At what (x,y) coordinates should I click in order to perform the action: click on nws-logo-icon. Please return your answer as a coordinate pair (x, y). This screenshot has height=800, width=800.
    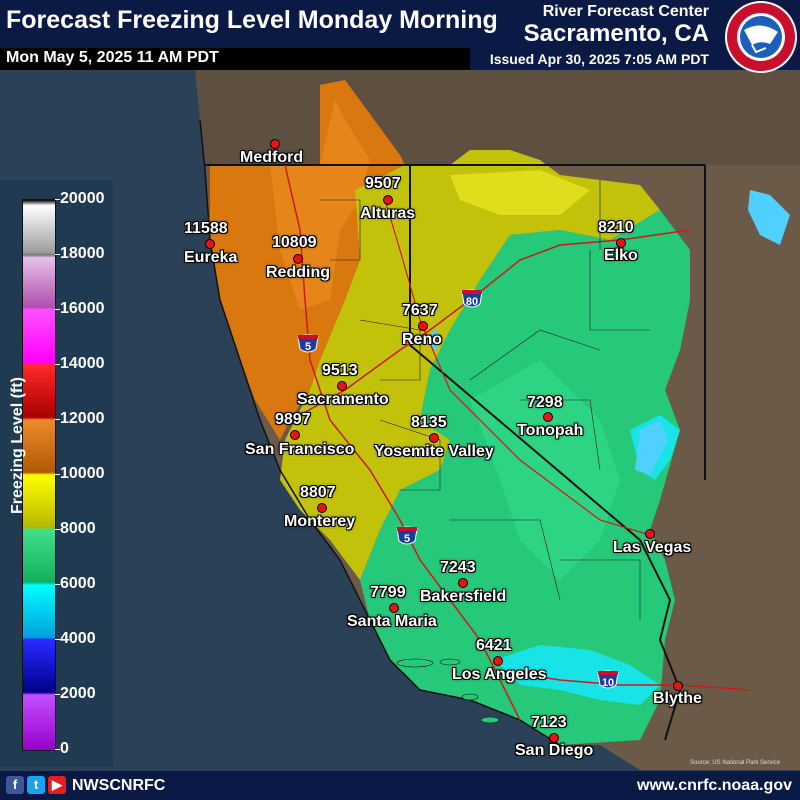
    Looking at the image, I should click on (761, 37).